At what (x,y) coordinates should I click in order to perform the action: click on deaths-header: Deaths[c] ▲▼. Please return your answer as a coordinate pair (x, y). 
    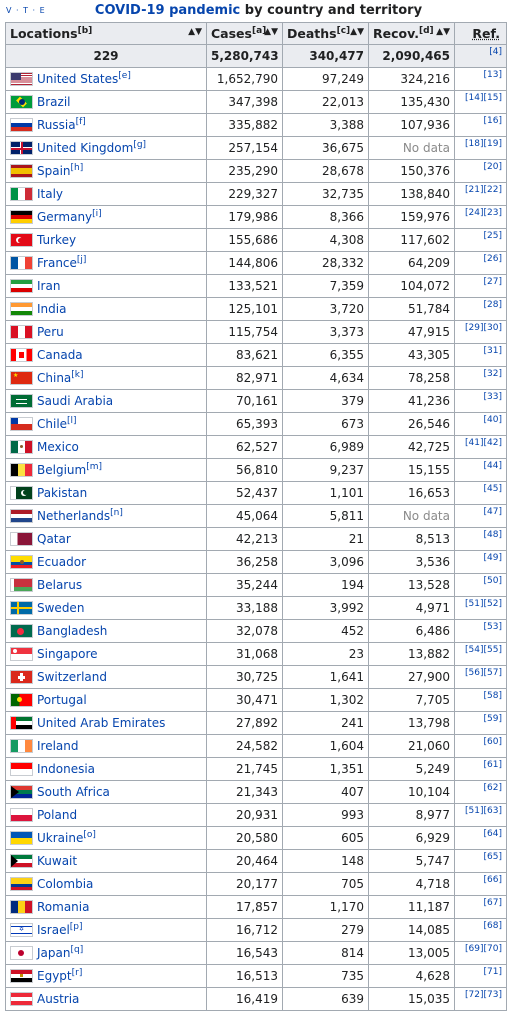
    Looking at the image, I should click on (325, 33).